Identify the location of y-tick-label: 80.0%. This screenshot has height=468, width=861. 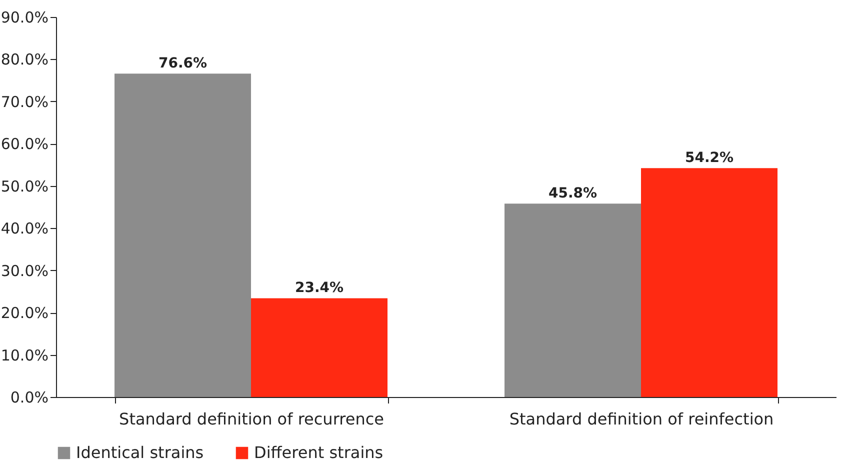
(24, 59).